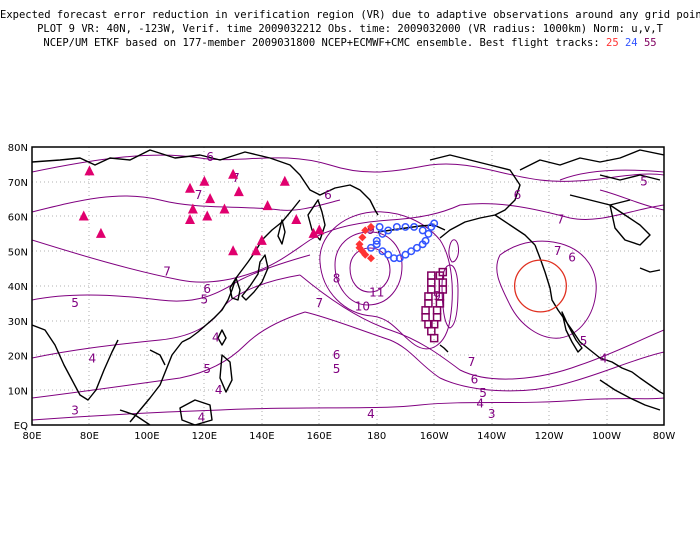  What do you see at coordinates (319, 436) in the screenshot?
I see `lon-label: 160E` at bounding box center [319, 436].